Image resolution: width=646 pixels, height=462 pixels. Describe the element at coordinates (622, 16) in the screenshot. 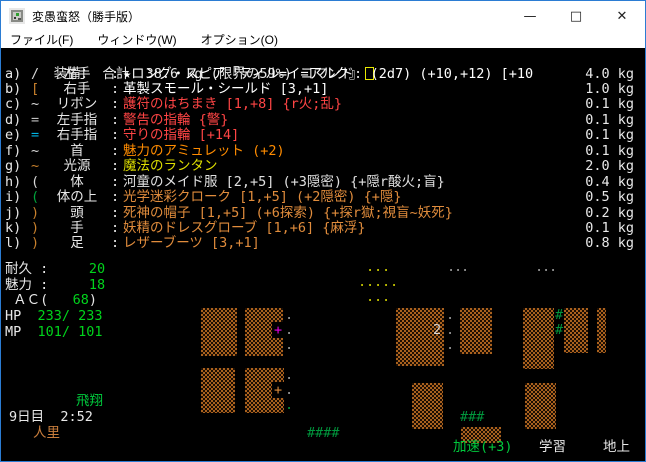

I see `close-button: ✕` at that location.